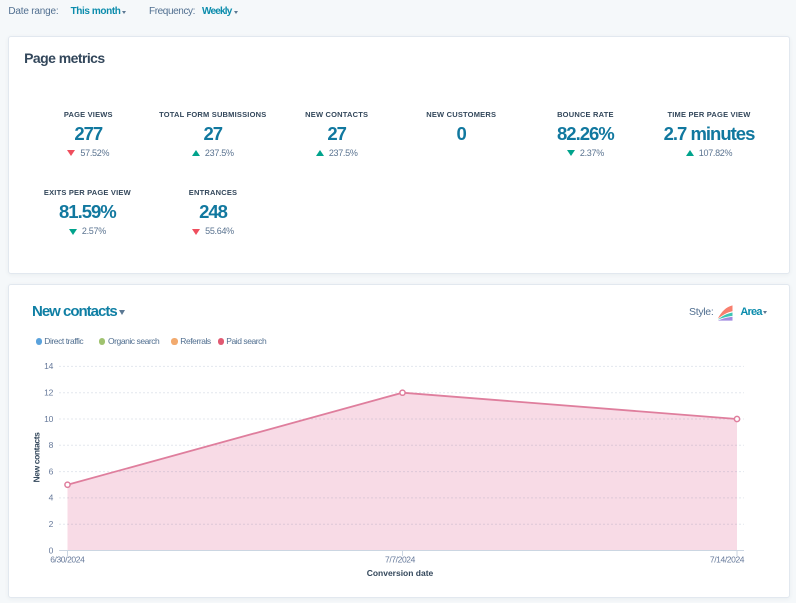 The image size is (796, 603). Describe the element at coordinates (400, 560) in the screenshot. I see `svg-text: 7/7/2024` at that location.